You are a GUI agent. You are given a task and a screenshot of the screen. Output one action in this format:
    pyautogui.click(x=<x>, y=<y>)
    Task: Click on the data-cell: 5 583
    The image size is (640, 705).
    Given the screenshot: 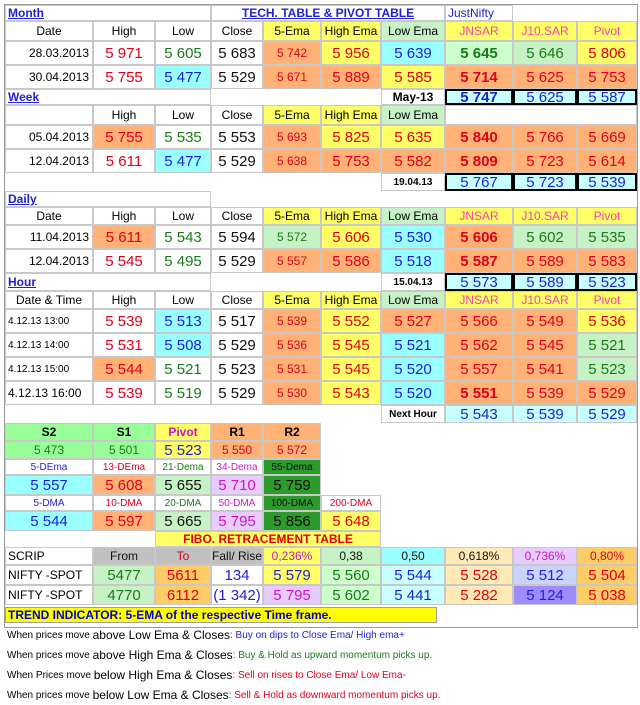 What is the action you would take?
    pyautogui.click(x=607, y=261)
    